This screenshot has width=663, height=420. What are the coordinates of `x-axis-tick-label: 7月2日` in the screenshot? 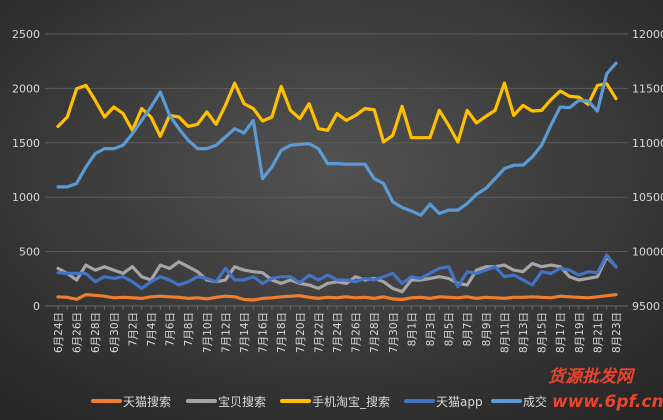 It's located at (133, 329).